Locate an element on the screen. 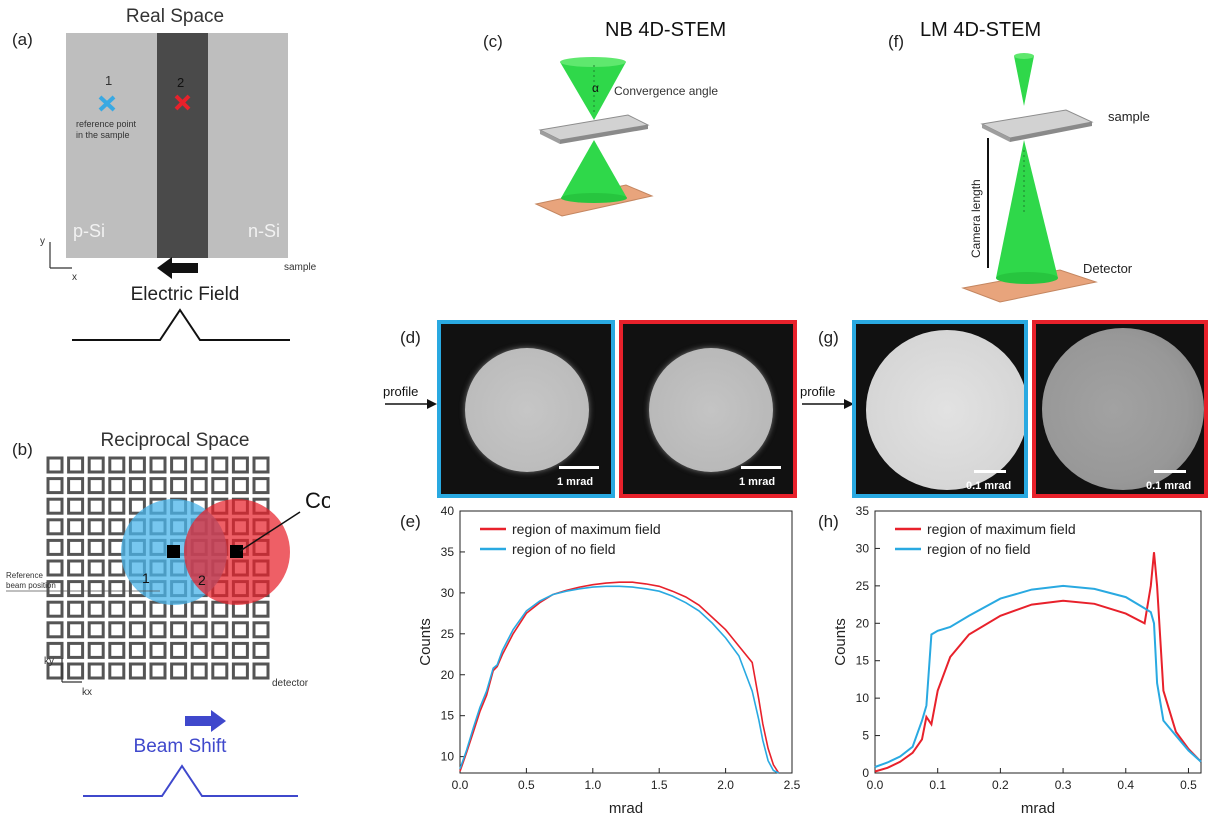  legend-label-1: region of maximum field is located at coordinates (1001, 529).